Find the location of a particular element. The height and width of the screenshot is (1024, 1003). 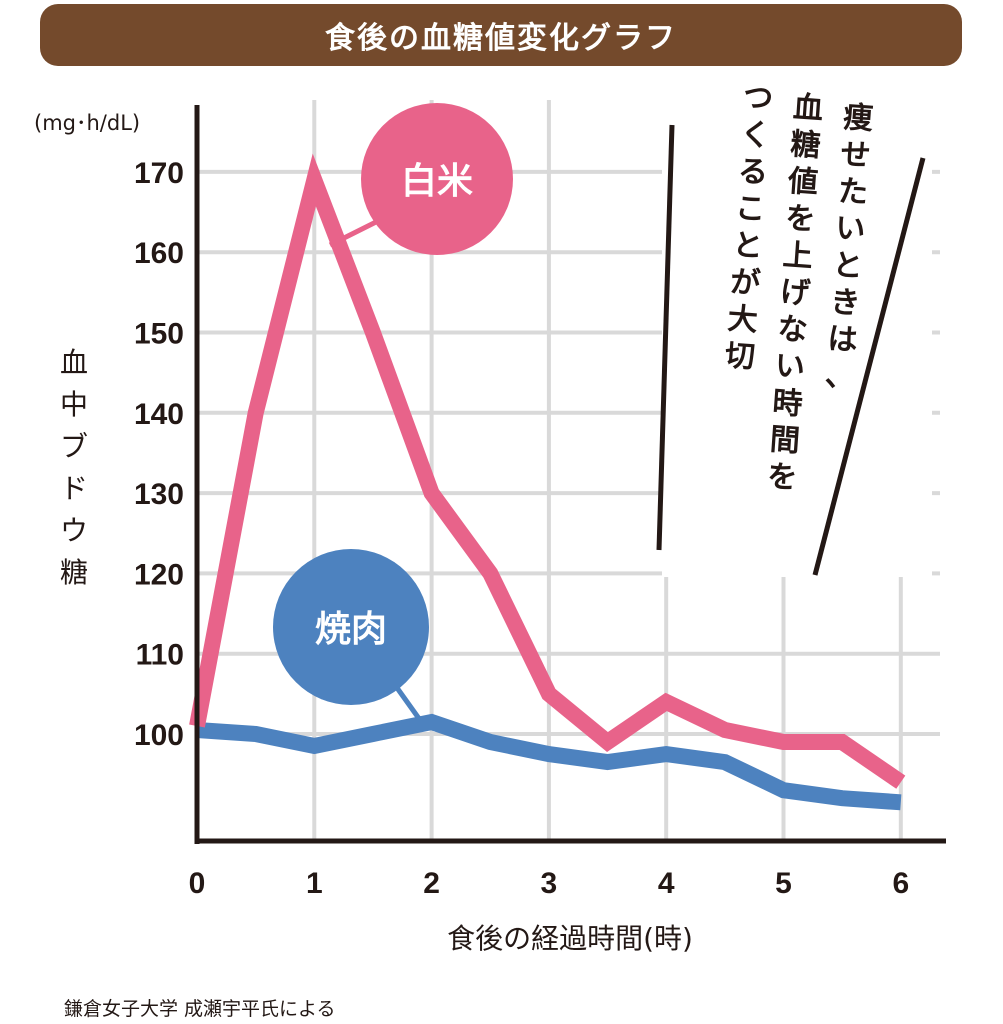

x-tick-labels: 0 1 2 3 4 5 6 is located at coordinates (549, 883).